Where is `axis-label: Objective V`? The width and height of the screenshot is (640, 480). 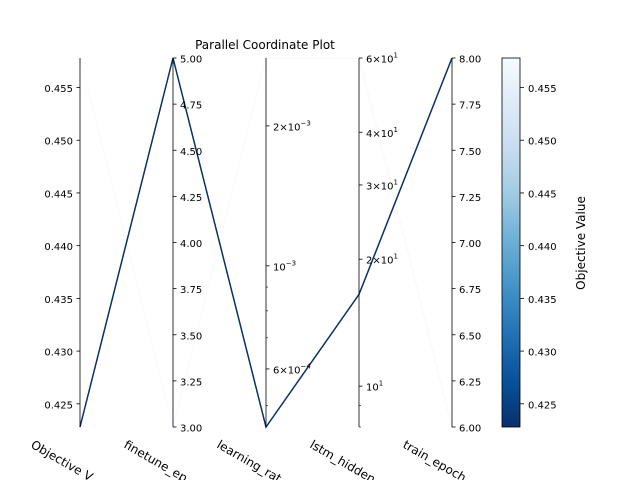
axis-label: Objective V is located at coordinates (62, 458).